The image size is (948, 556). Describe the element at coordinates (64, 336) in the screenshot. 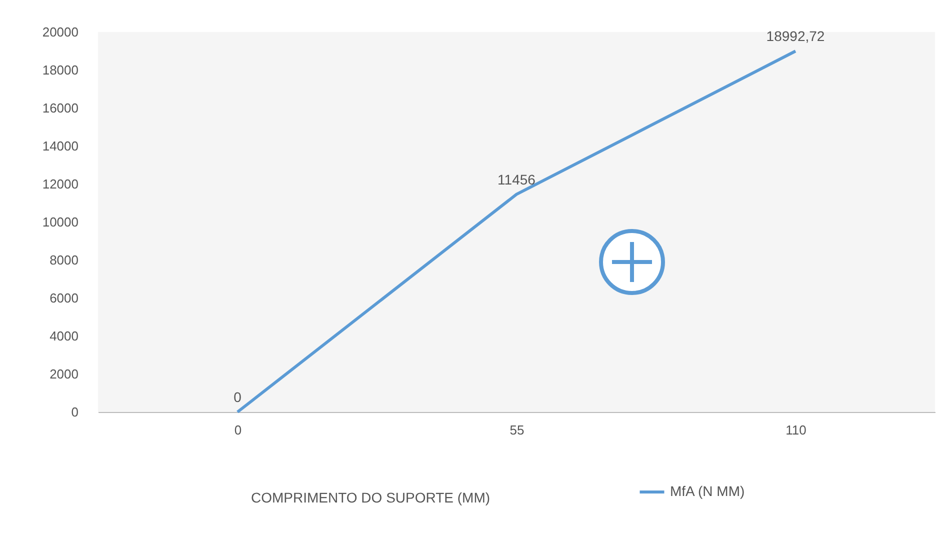

I see `y-tick-label: 4000` at that location.